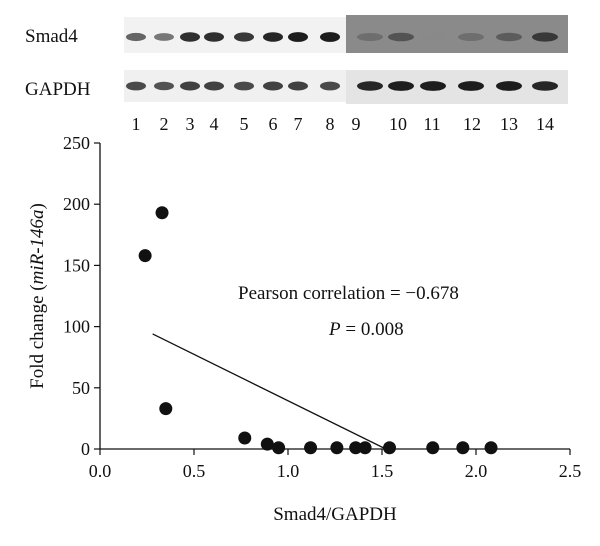 This screenshot has width=600, height=546. I want to click on lane-number: 4, so click(214, 124).